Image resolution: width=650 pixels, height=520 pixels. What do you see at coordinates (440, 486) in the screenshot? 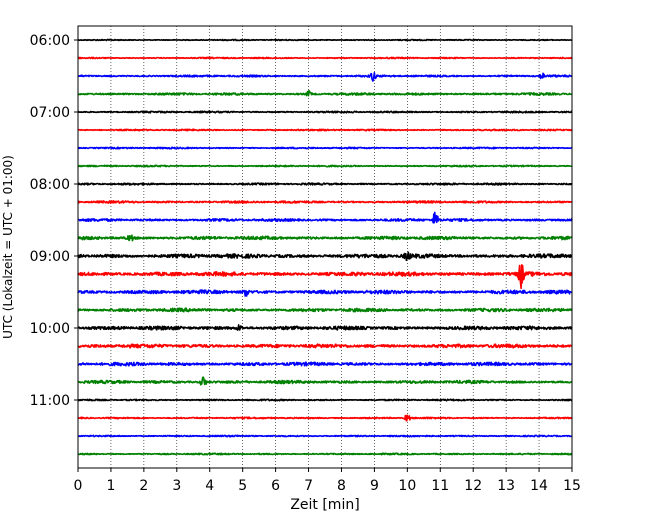
I see `x-tick-label: 11` at bounding box center [440, 486].